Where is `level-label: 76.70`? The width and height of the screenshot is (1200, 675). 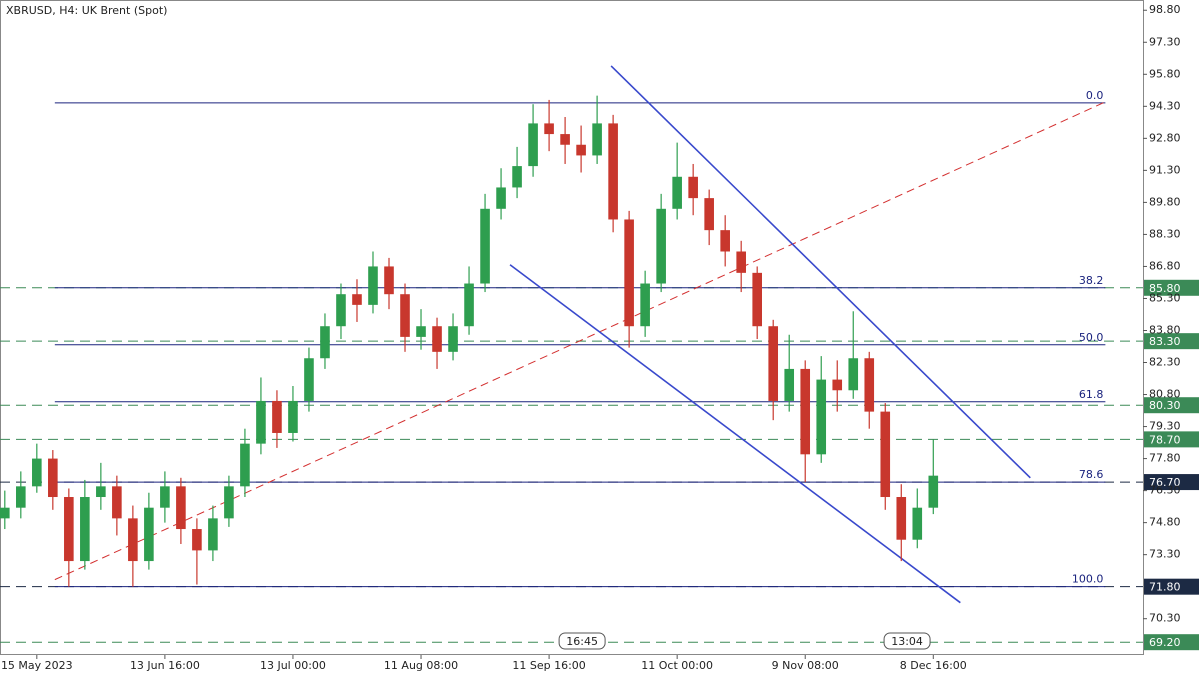 level-label: 76.70 is located at coordinates (1165, 482).